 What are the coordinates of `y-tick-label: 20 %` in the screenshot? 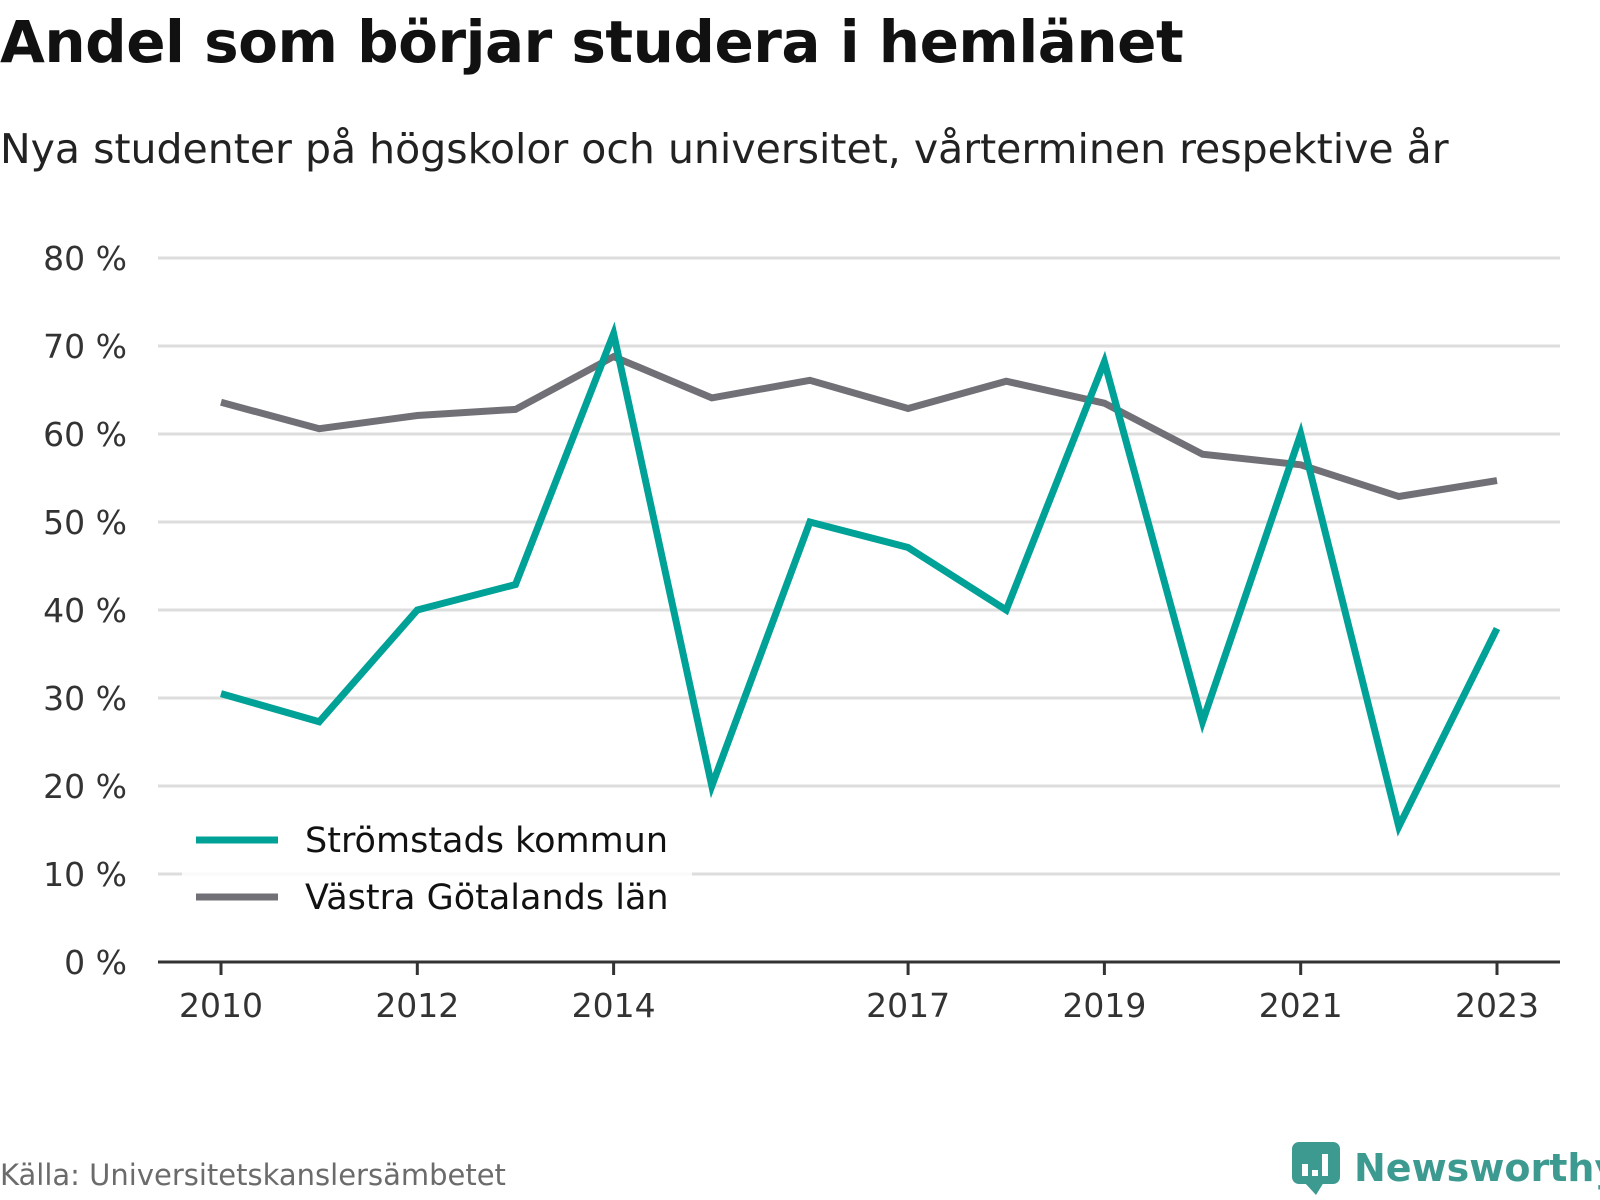 It's located at (85, 786).